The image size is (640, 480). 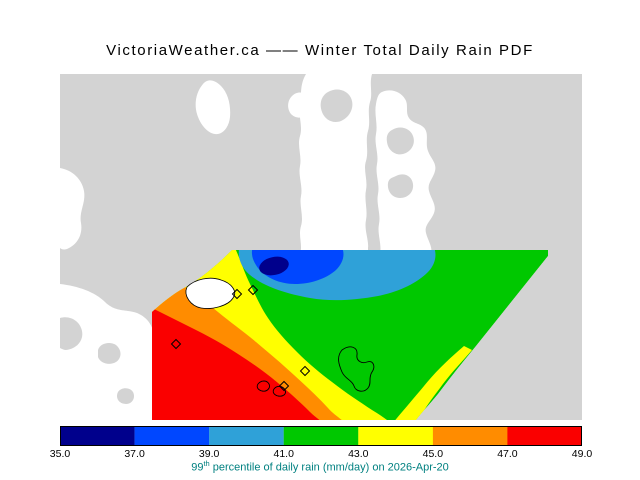 What do you see at coordinates (432, 383) in the screenshot?
I see `contour-band-43-45-edge` at bounding box center [432, 383].